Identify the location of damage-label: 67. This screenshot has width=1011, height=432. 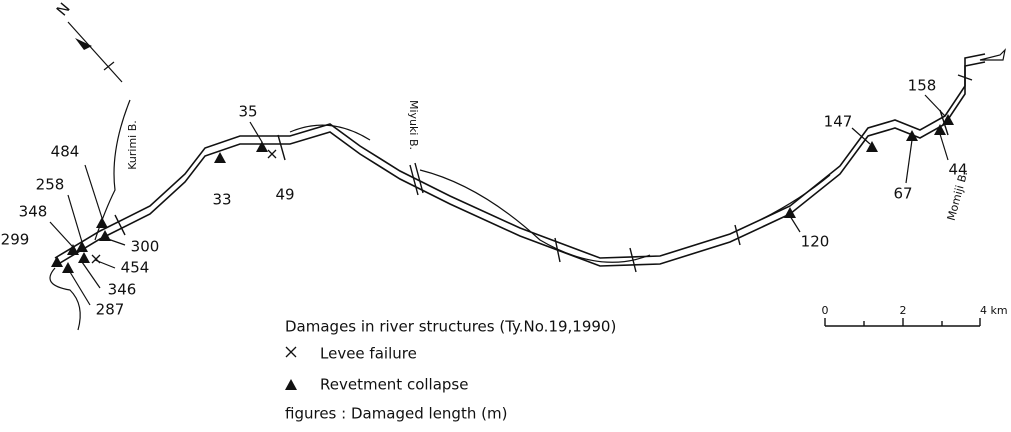
(902, 194).